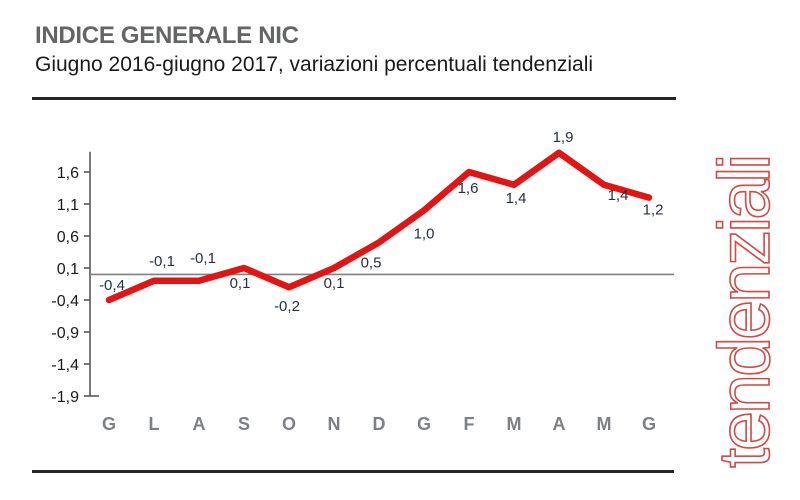 Image resolution: width=800 pixels, height=500 pixels. I want to click on x-month-label: F, so click(469, 424).